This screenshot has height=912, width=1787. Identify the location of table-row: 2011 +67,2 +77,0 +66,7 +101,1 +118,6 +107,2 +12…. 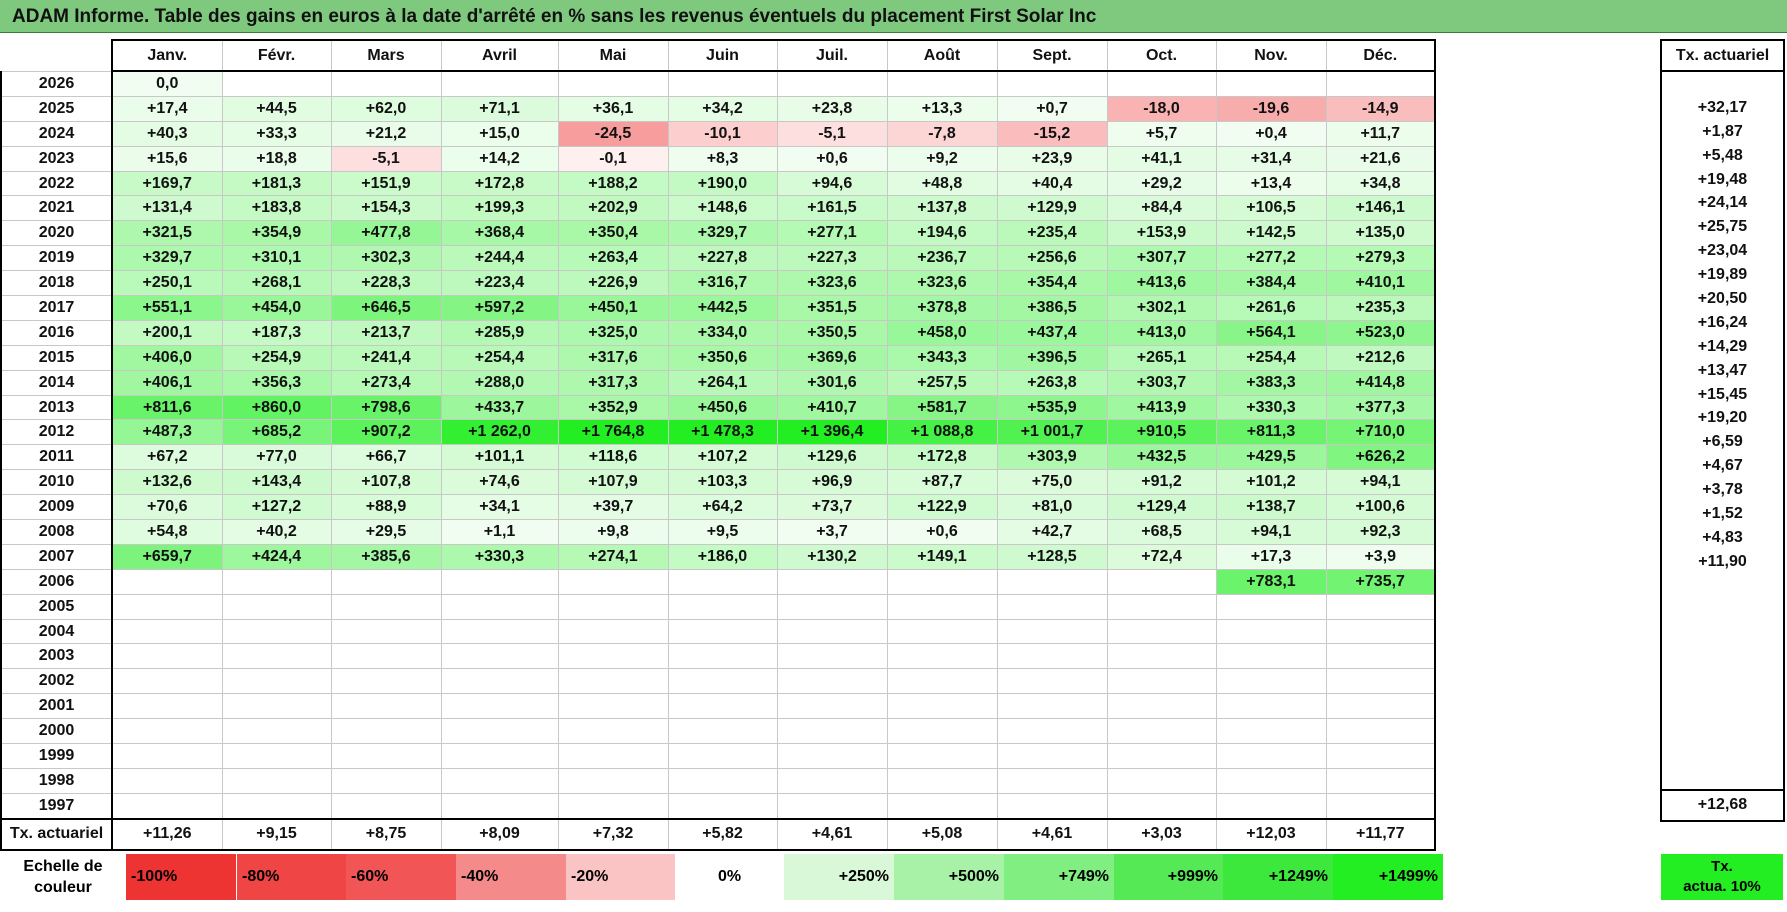
(718, 457).